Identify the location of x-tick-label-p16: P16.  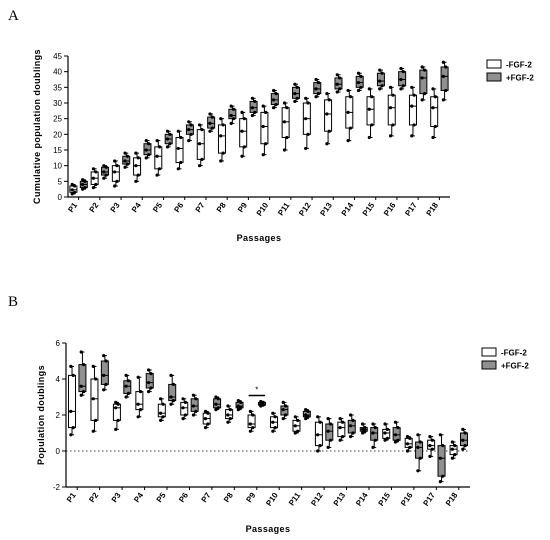
(407, 499).